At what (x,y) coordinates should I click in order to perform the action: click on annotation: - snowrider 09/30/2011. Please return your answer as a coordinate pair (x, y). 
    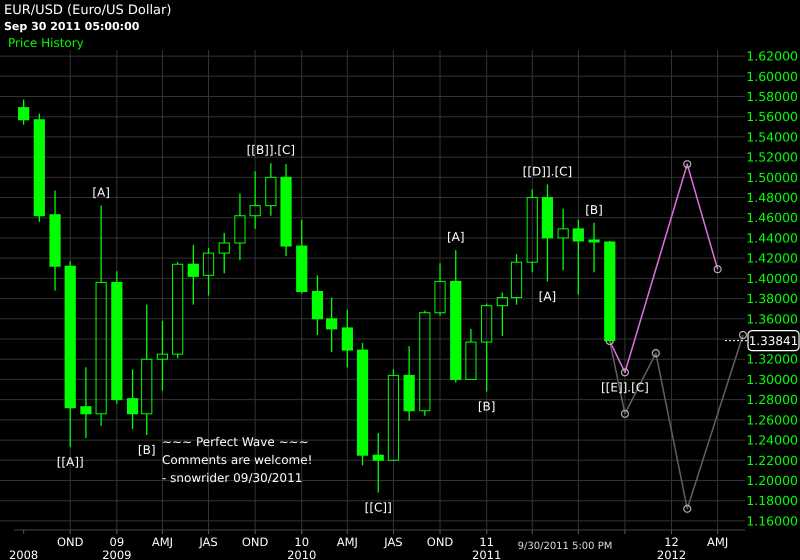
    Looking at the image, I should click on (232, 478).